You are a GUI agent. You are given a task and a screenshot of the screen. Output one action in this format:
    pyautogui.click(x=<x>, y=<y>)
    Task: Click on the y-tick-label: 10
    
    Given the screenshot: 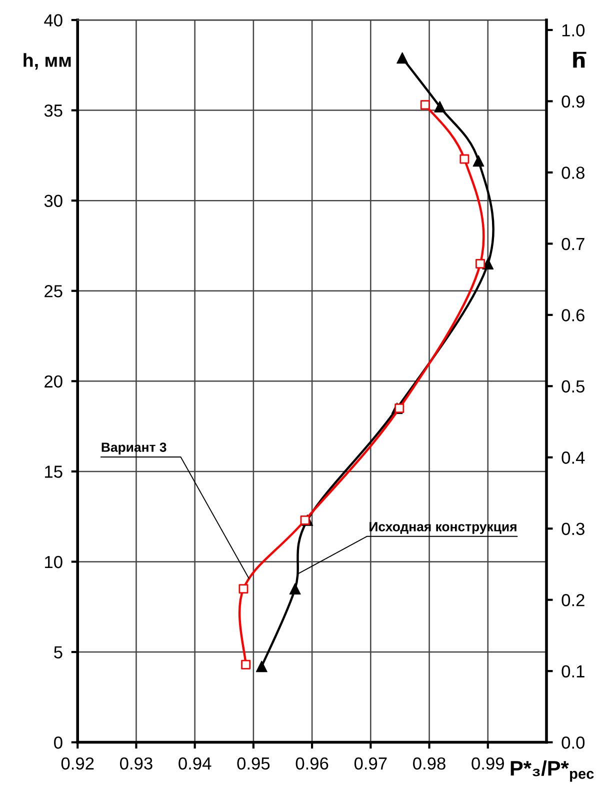 What is the action you would take?
    pyautogui.click(x=53, y=562)
    